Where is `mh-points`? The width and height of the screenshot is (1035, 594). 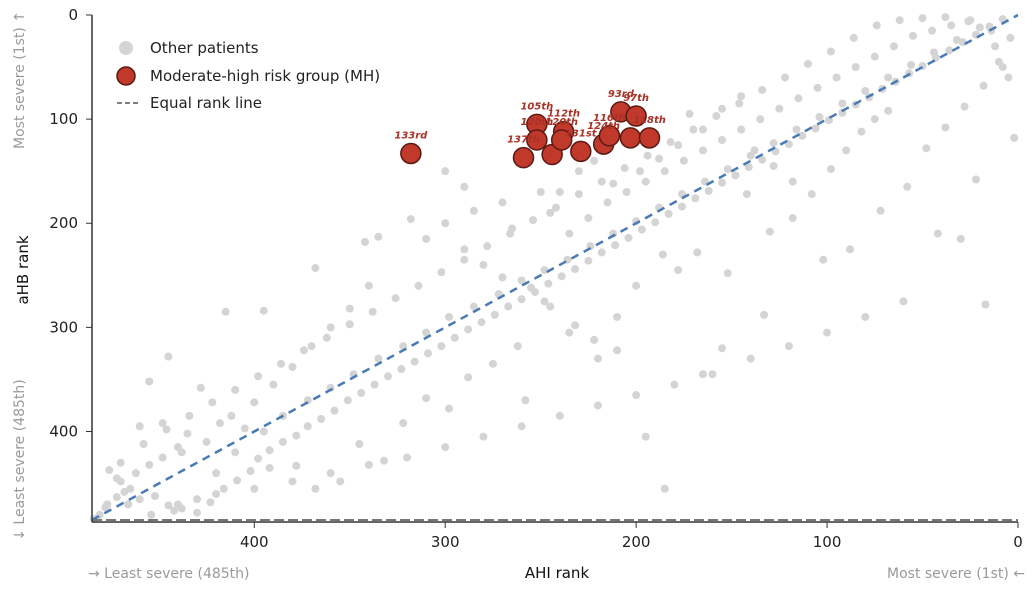
mh-points is located at coordinates (530, 135).